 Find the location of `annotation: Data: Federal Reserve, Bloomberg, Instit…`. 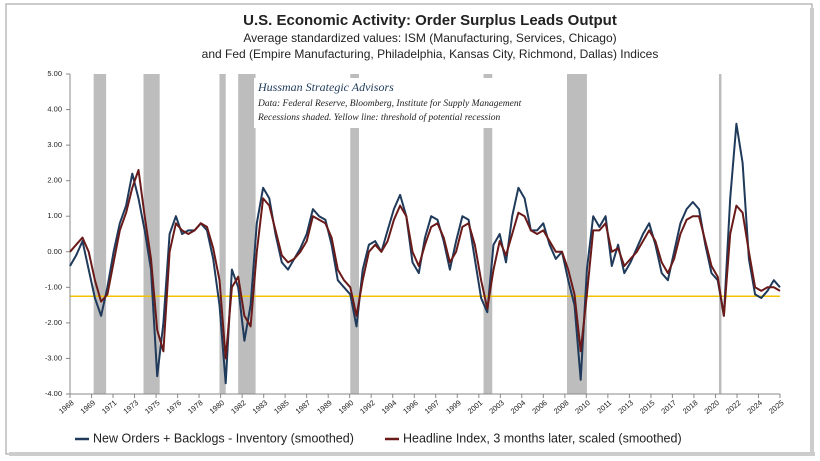

annotation: Data: Federal Reserve, Bloomberg, Instit… is located at coordinates (389, 103).